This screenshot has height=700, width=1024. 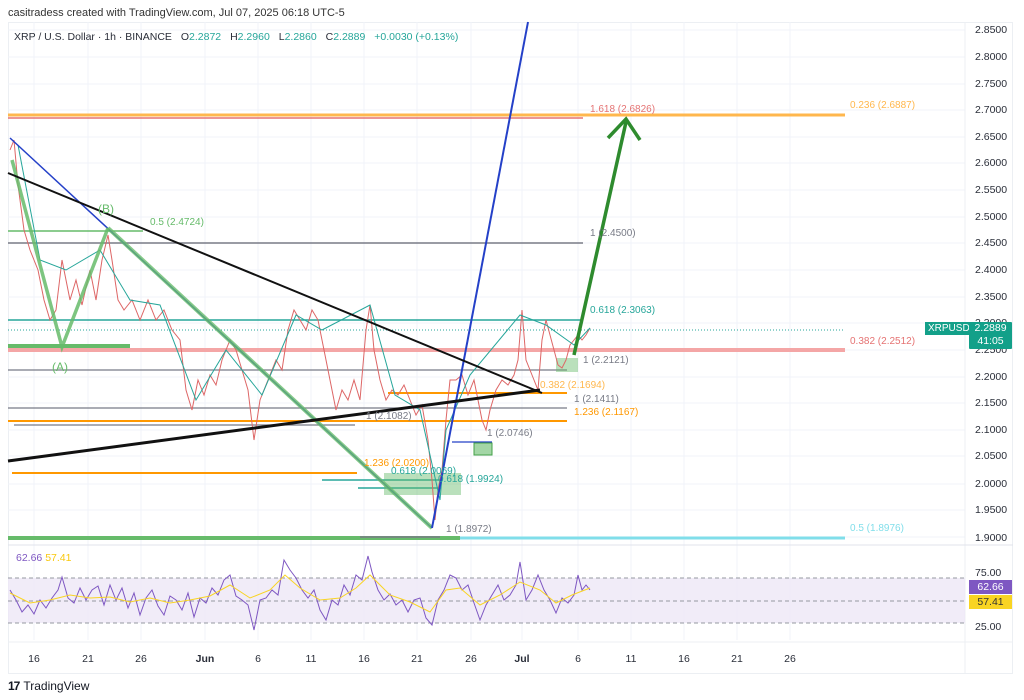 I want to click on fib-label: 1.236 (2.0200), so click(x=396, y=463).